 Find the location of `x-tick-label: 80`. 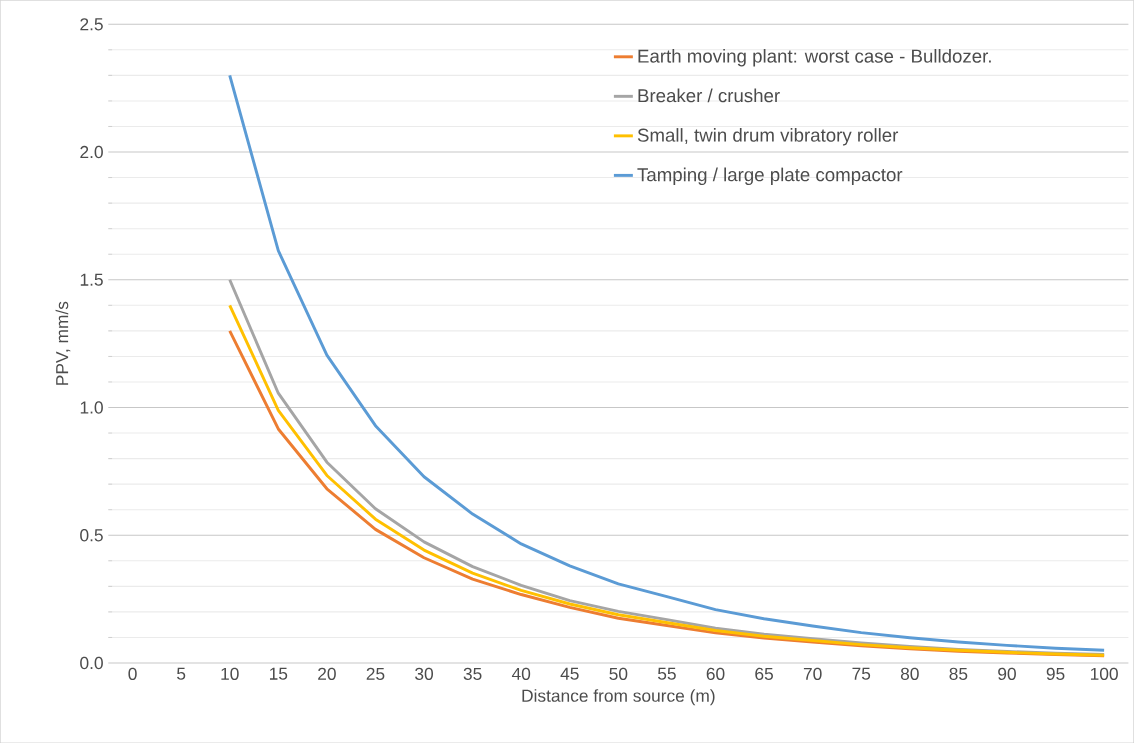

x-tick-label: 80 is located at coordinates (909, 673).